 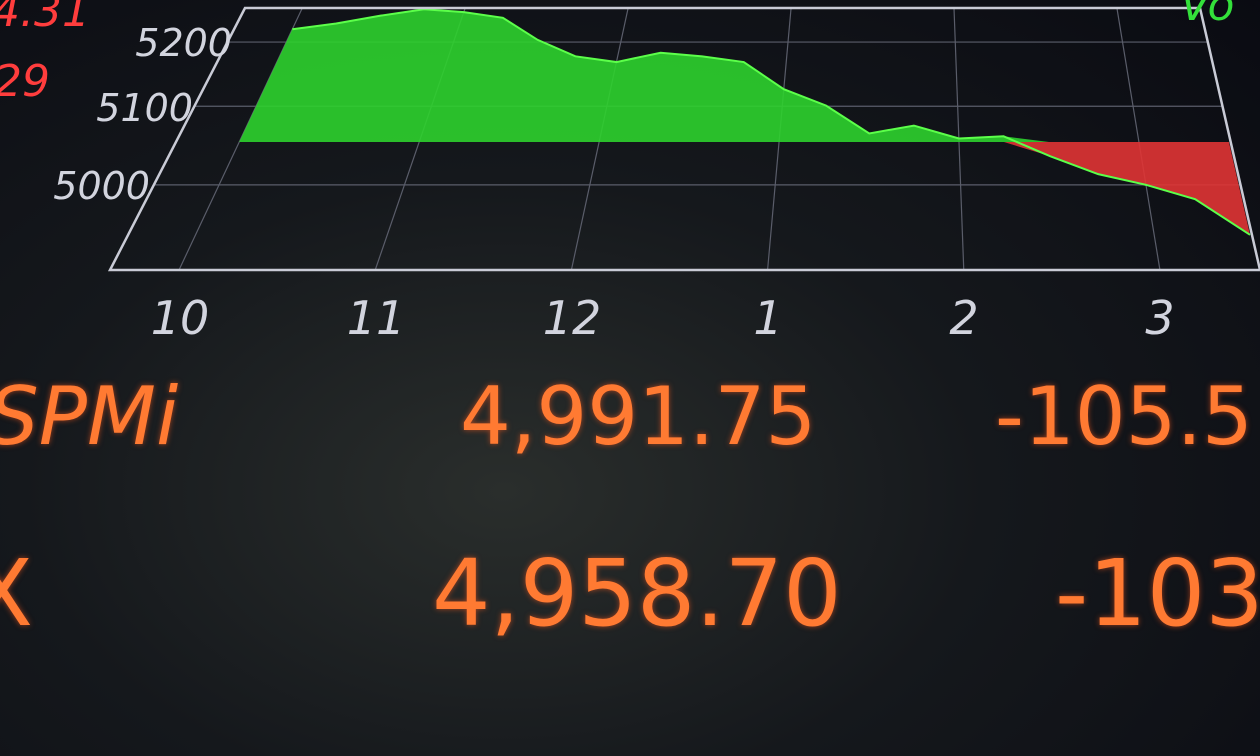 I want to click on ticker-price: 4,958.70, so click(x=637, y=593).